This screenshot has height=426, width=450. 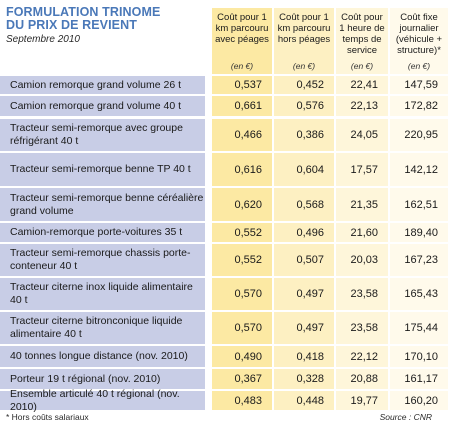 I want to click on table-cell-col-4: 175,44, so click(x=419, y=328).